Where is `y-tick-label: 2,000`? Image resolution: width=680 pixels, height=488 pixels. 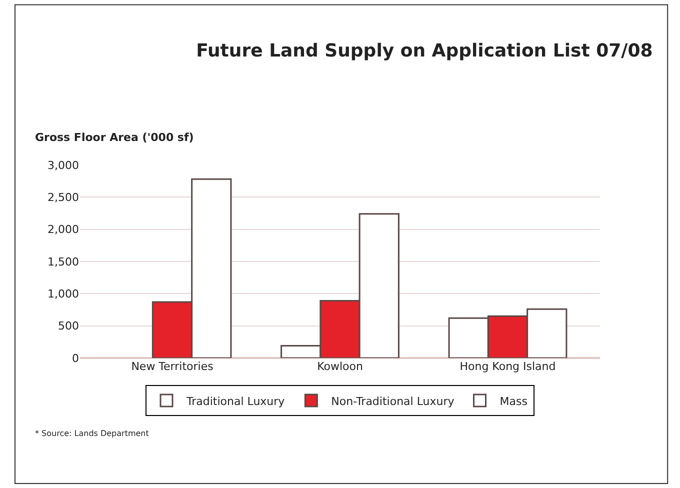 y-tick-label: 2,000 is located at coordinates (63, 229).